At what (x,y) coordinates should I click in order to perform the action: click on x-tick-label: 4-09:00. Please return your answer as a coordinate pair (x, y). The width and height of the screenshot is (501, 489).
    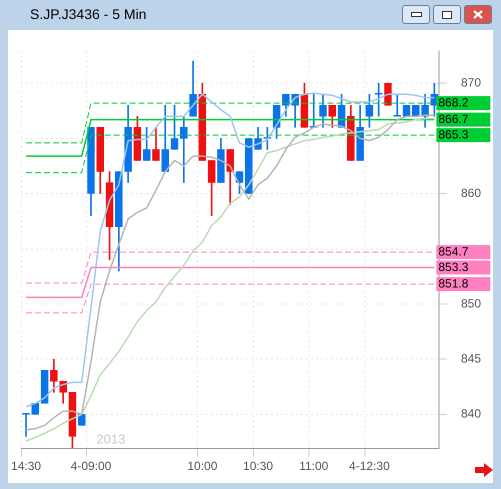
    Looking at the image, I should click on (91, 466).